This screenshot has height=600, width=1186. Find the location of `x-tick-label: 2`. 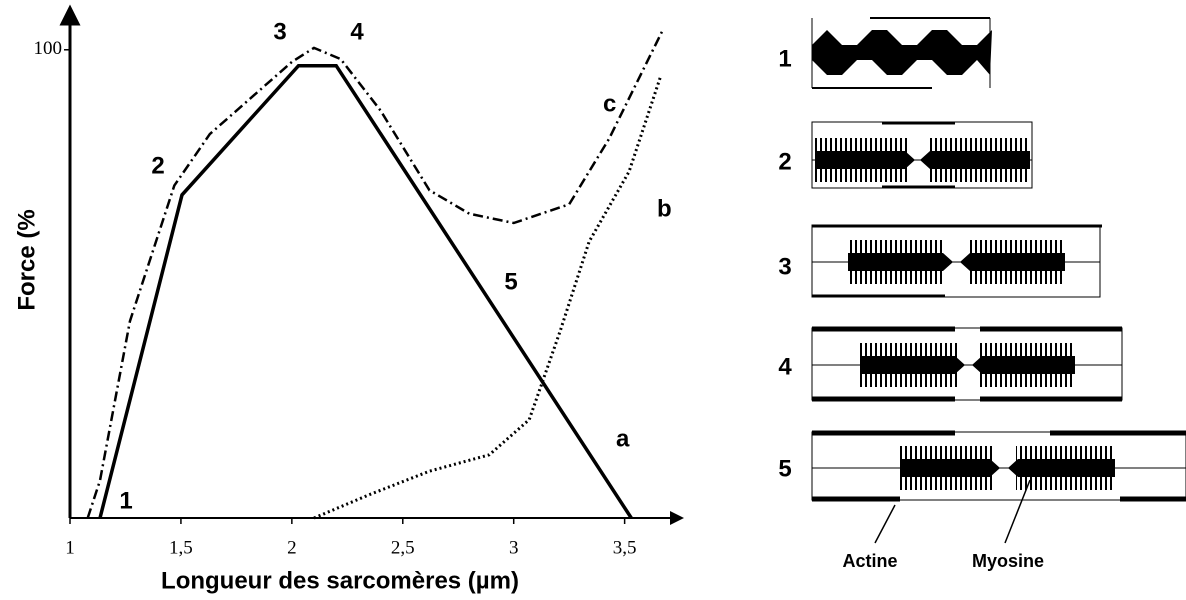

x-tick-label: 2 is located at coordinates (292, 547).